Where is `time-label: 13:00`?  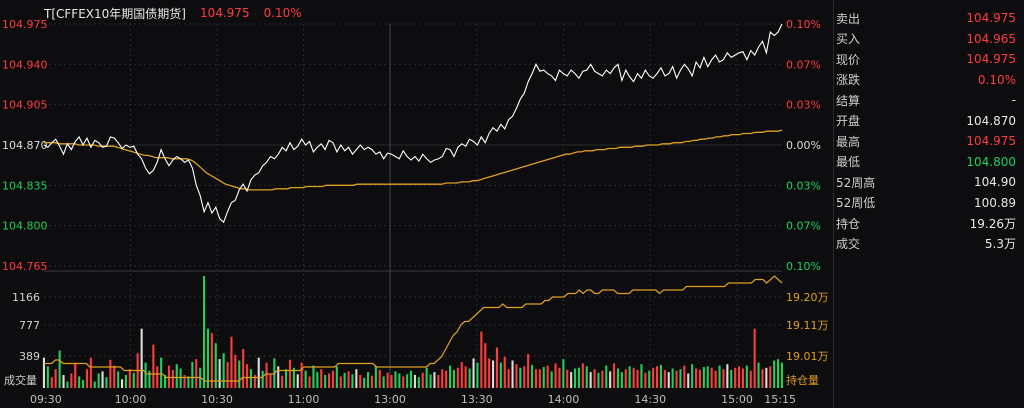 time-label: 13:00 is located at coordinates (390, 399).